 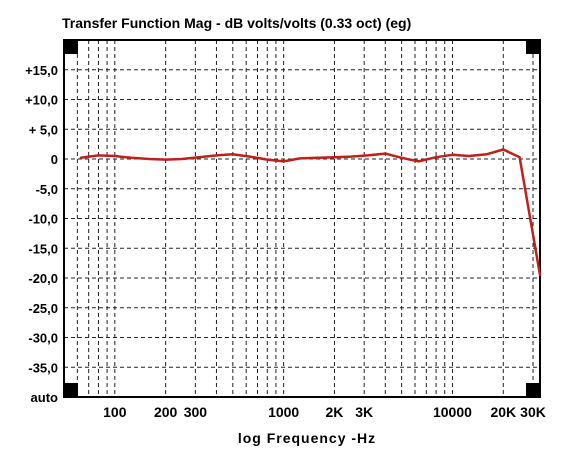 What do you see at coordinates (335, 412) in the screenshot?
I see `x-tick-label: 2K` at bounding box center [335, 412].